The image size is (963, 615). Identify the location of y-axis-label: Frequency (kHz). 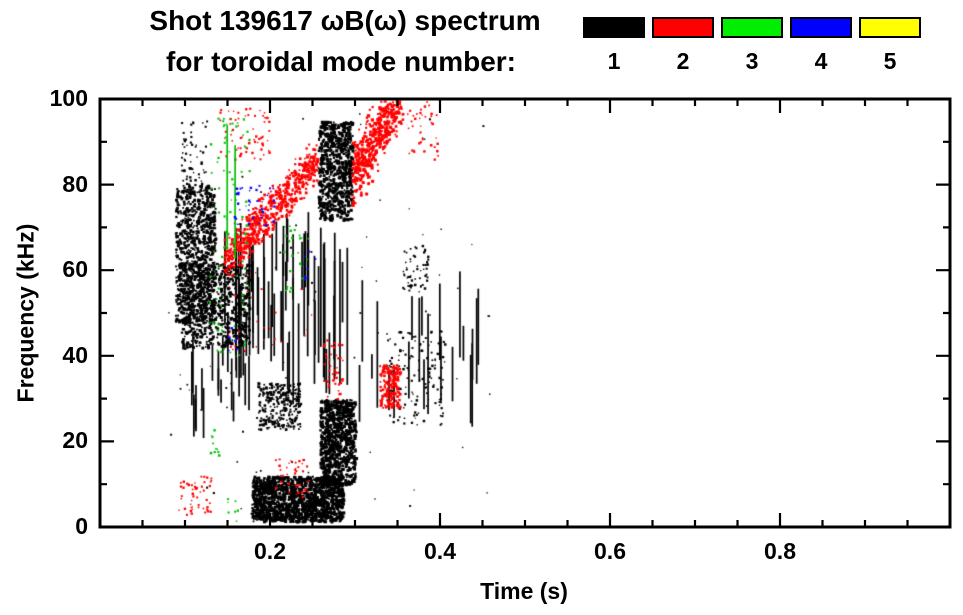
(25, 313).